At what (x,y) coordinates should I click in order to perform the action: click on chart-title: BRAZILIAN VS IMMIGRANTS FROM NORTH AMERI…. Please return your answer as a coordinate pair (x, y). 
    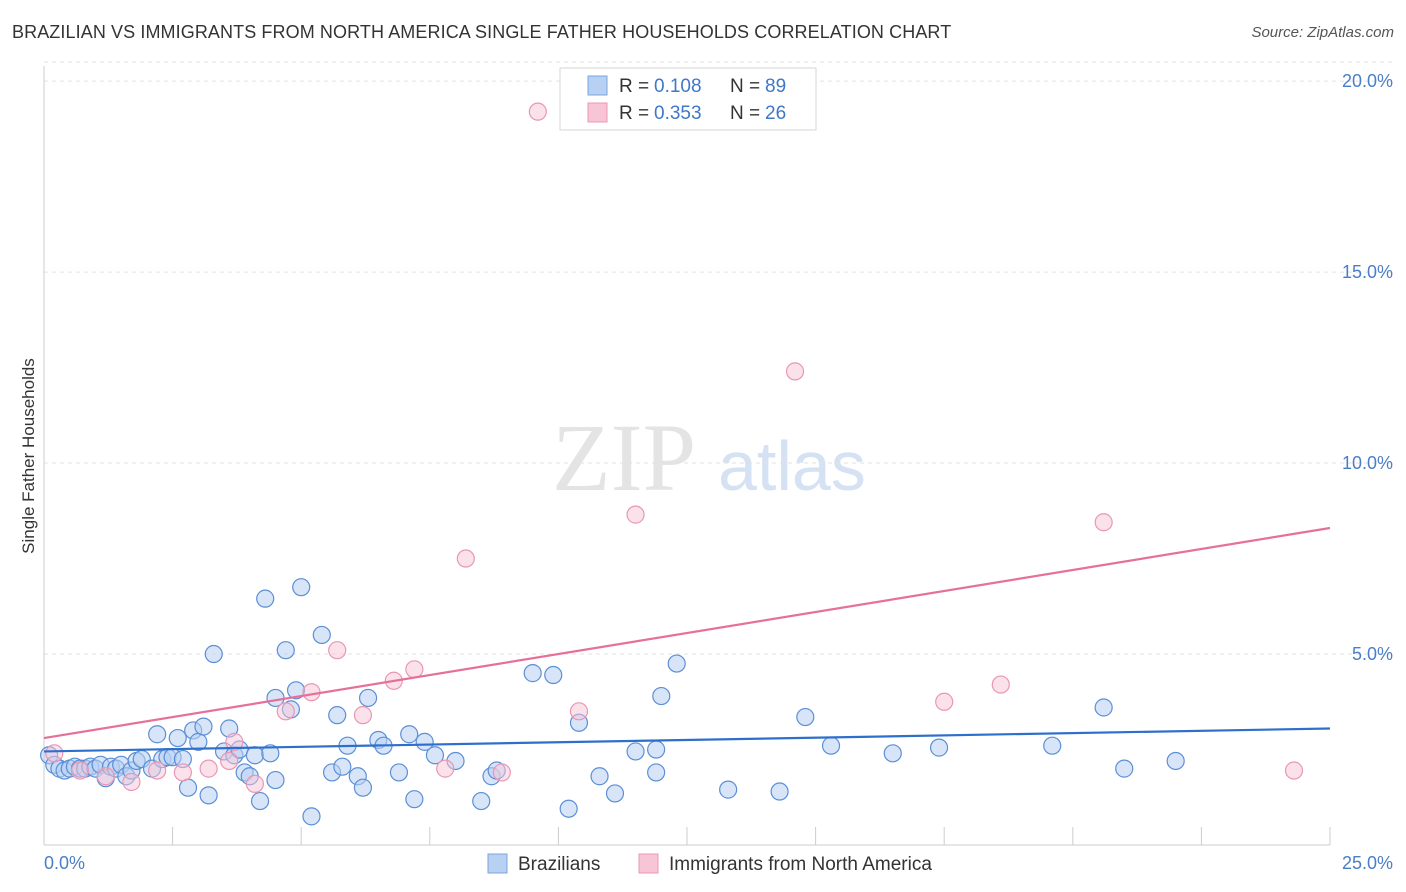
    Looking at the image, I should click on (482, 32).